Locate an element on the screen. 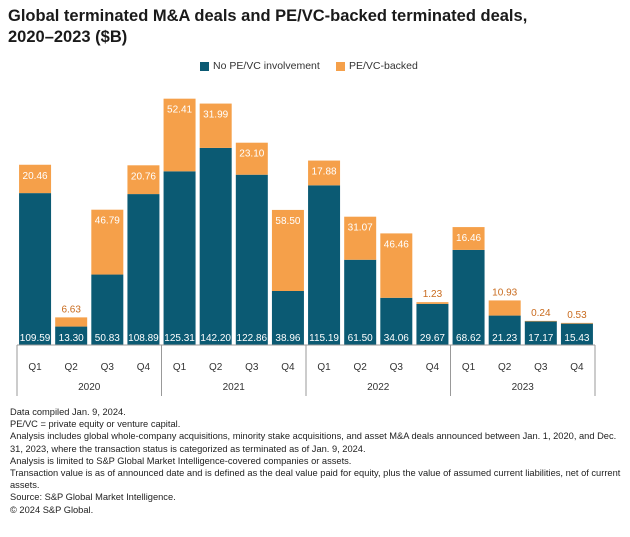  note-line: Source: S&P Global Market Intelligence. is located at coordinates (93, 497).